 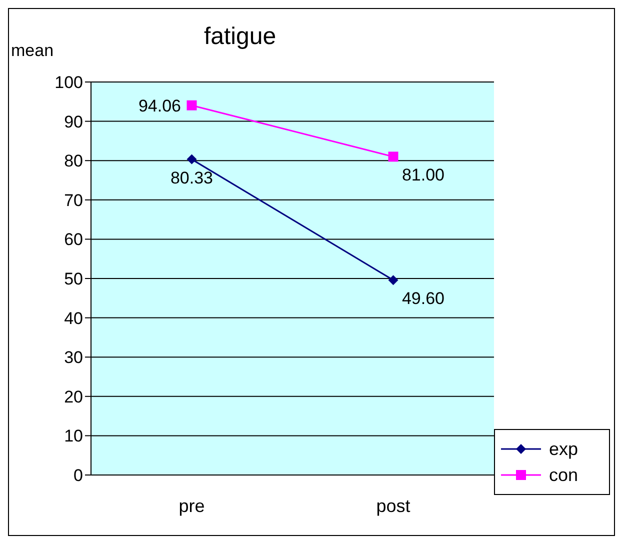 I want to click on y-tick-label: 90, so click(x=73, y=122).